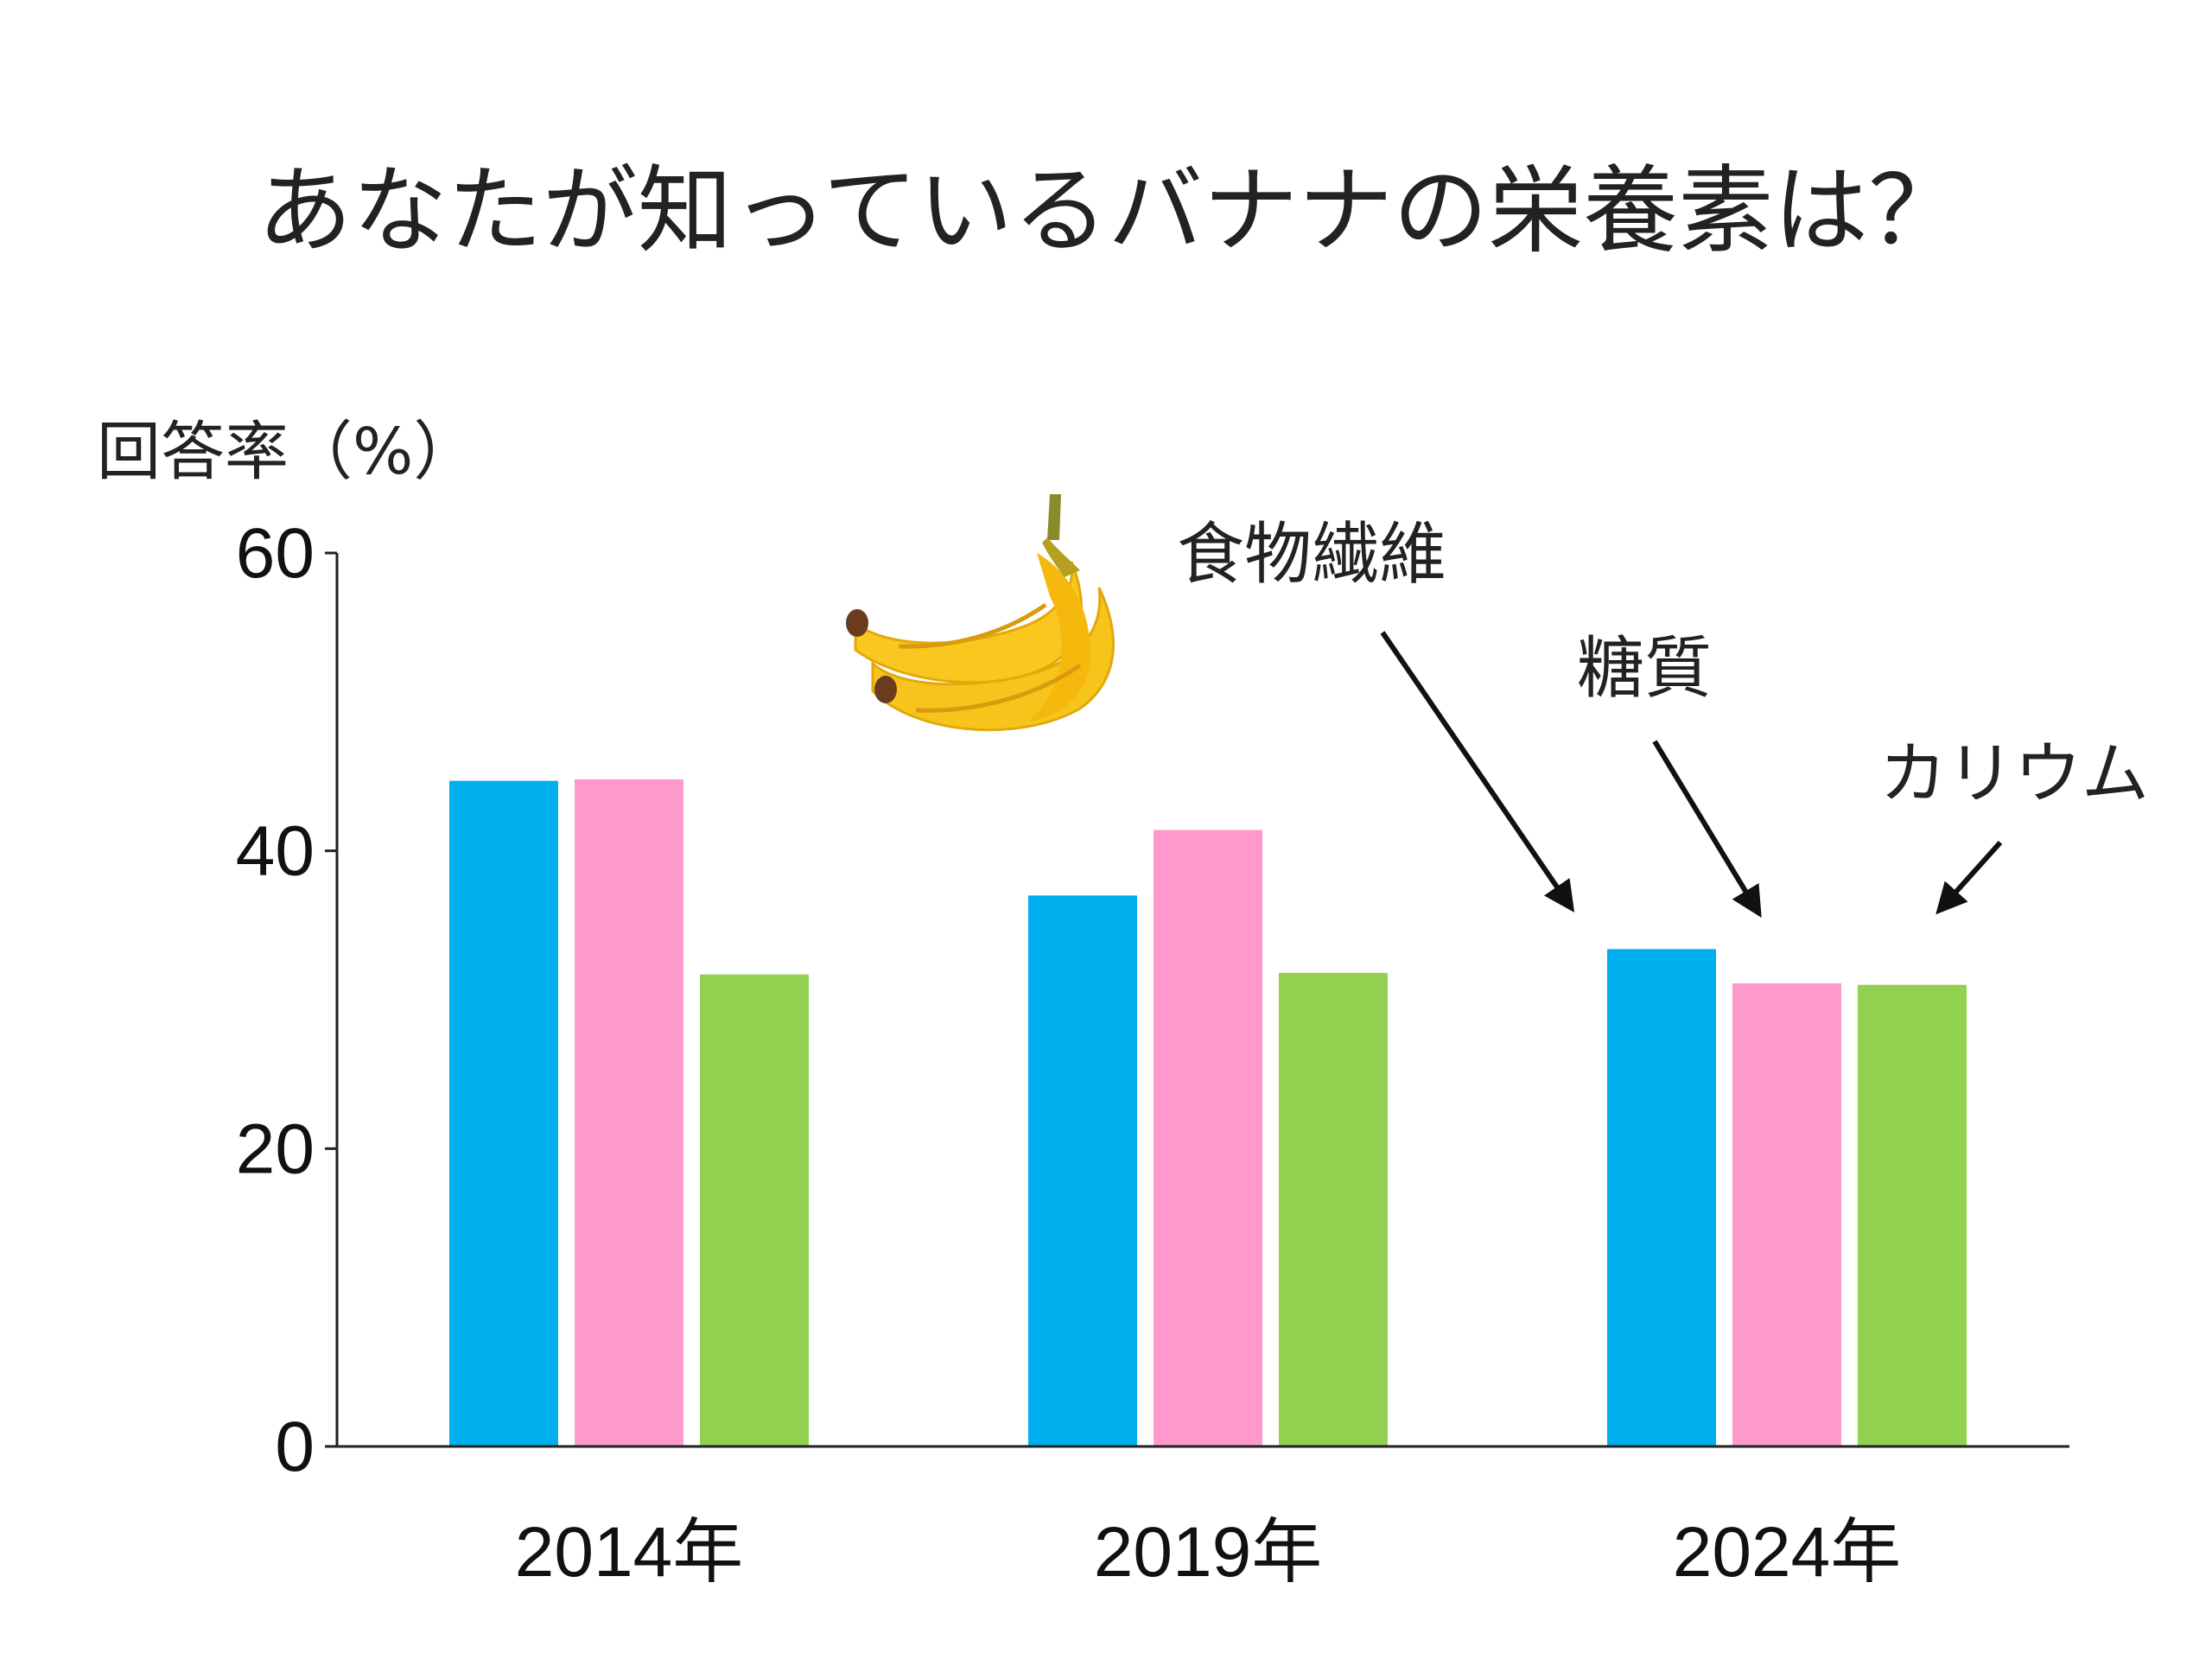 This screenshot has width=2212, height=1659. What do you see at coordinates (629, 1552) in the screenshot?
I see `x-tick-label: 2014年` at bounding box center [629, 1552].